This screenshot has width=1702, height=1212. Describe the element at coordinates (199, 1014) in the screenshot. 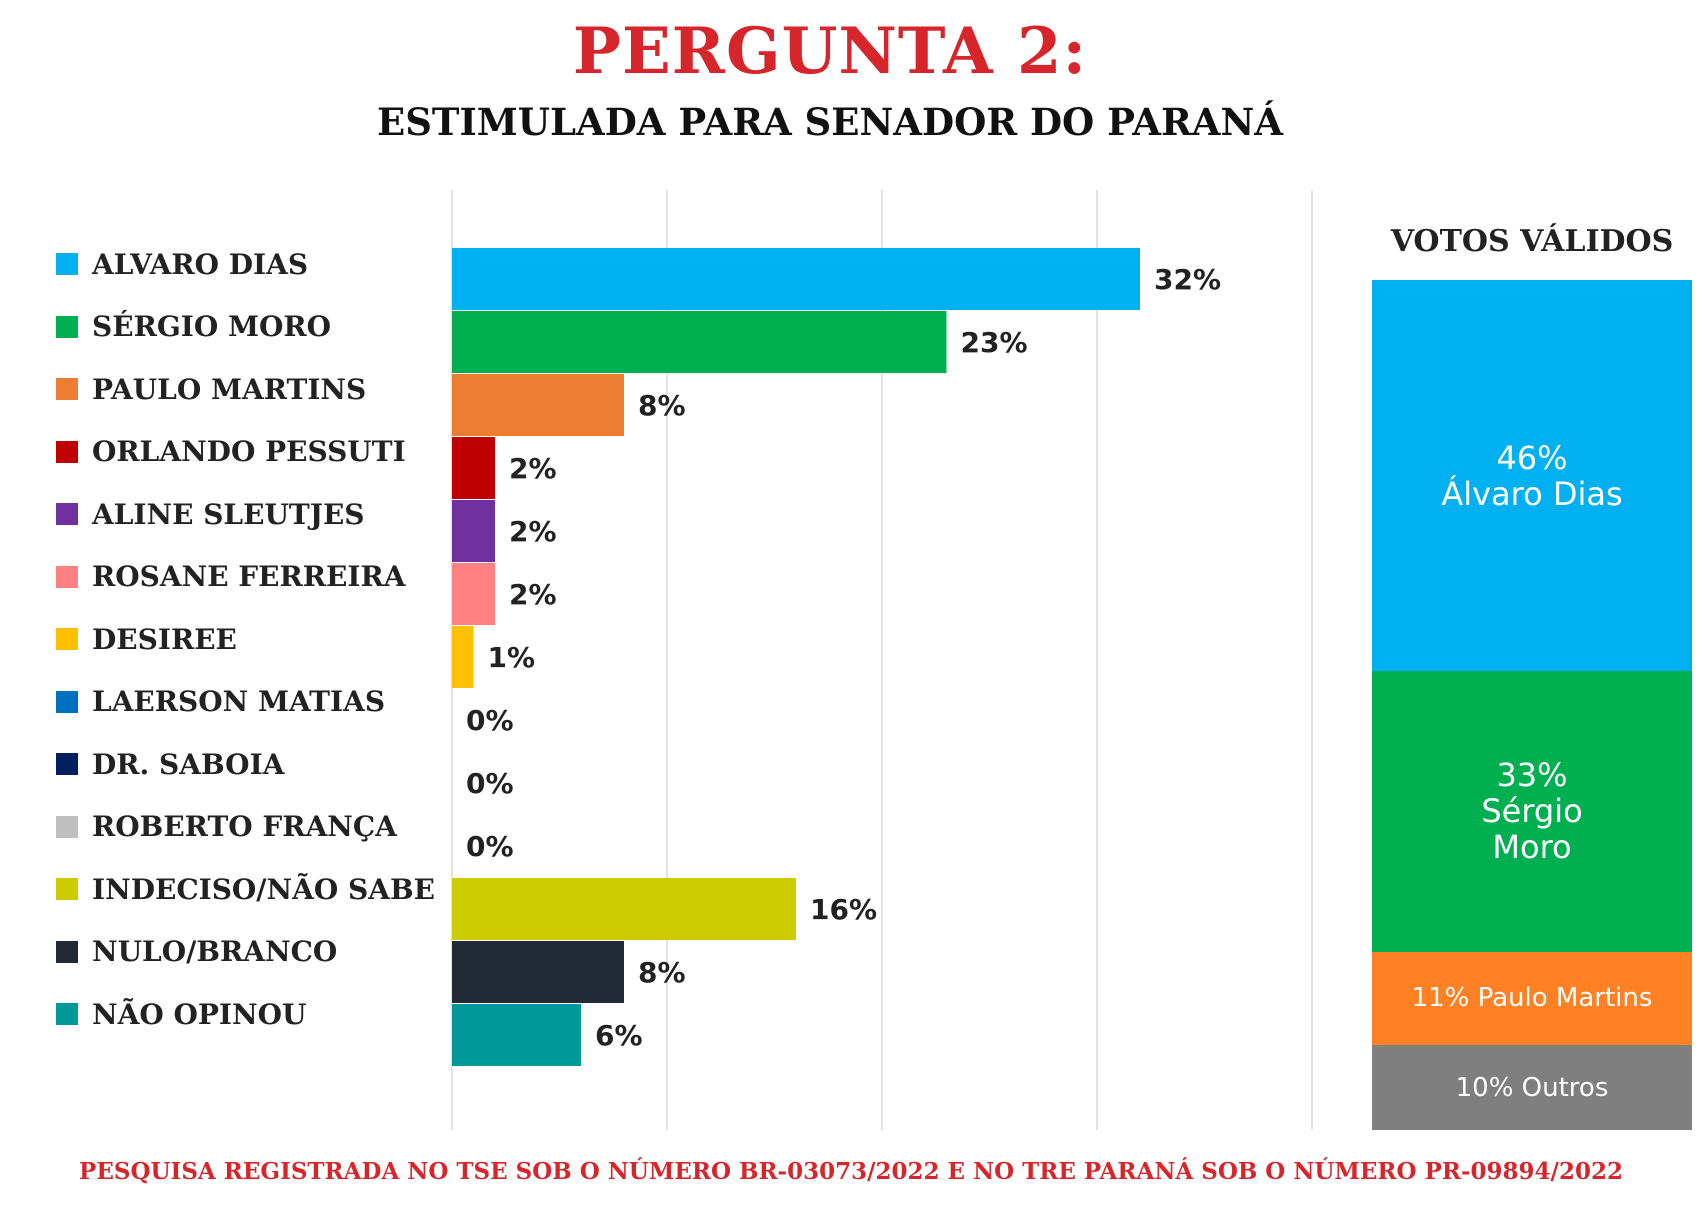

I see `legend-label: NÃO OPINOU` at that location.